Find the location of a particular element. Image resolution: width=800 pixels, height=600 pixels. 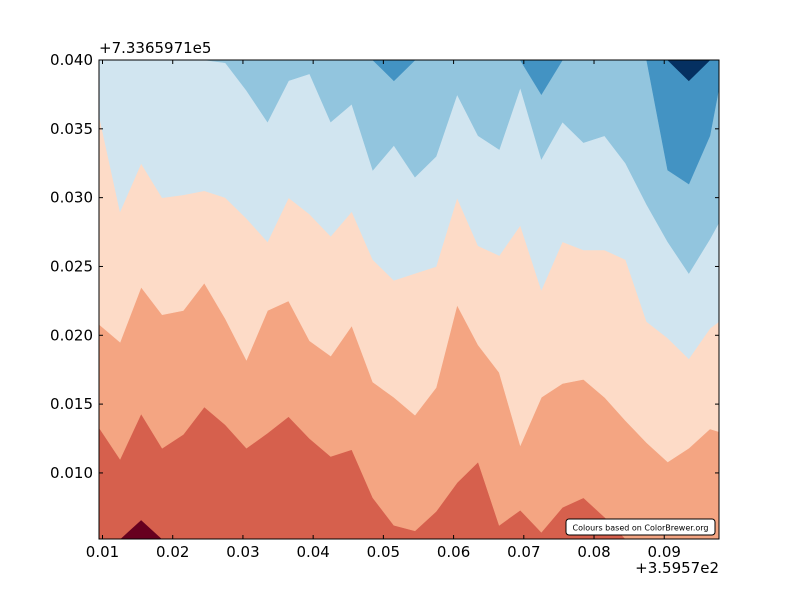

x-tick-label-6: 0.06 is located at coordinates (453, 552).